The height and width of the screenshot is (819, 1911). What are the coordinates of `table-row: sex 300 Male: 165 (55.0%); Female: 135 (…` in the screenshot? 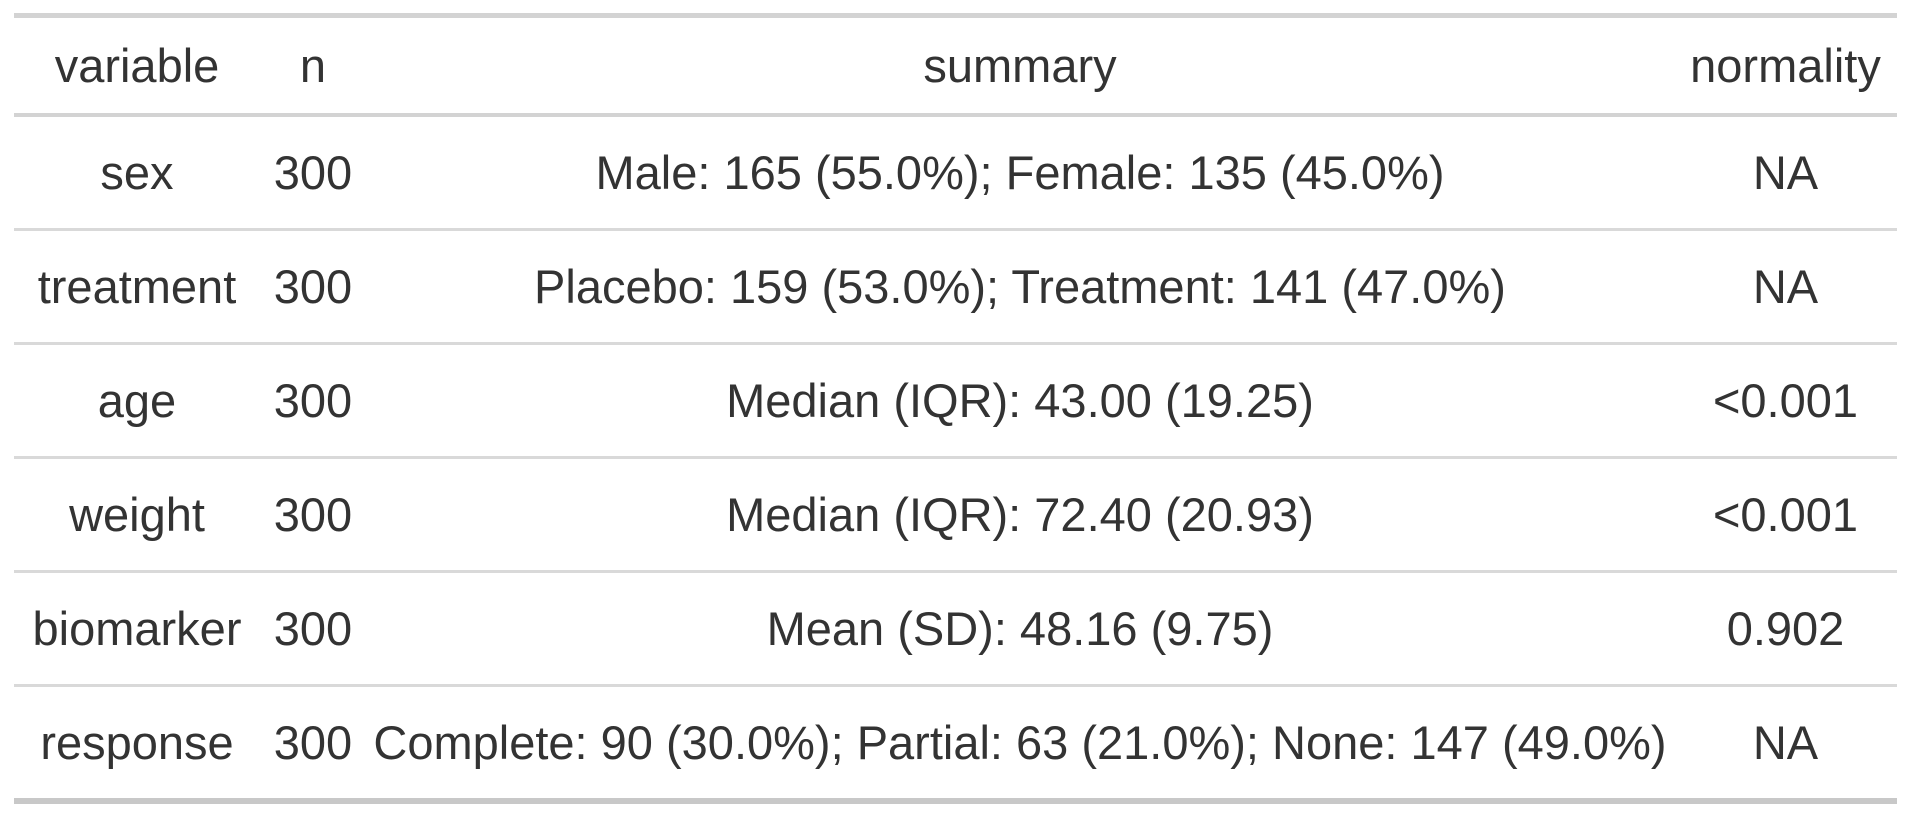 It's located at (955, 173).